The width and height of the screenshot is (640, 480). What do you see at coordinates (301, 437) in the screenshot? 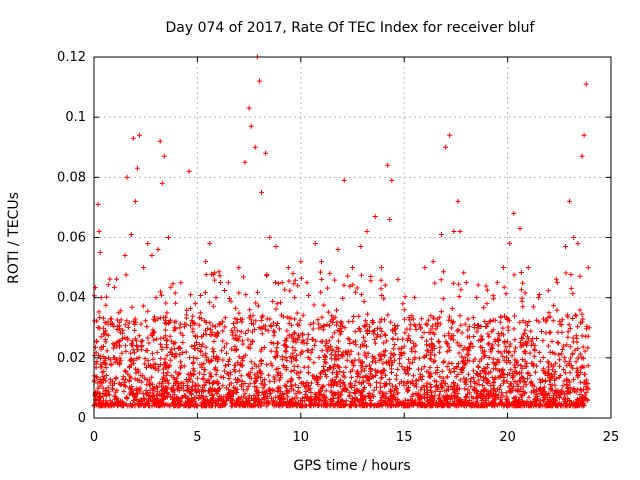
I see `x-tick-label: 10` at bounding box center [301, 437].